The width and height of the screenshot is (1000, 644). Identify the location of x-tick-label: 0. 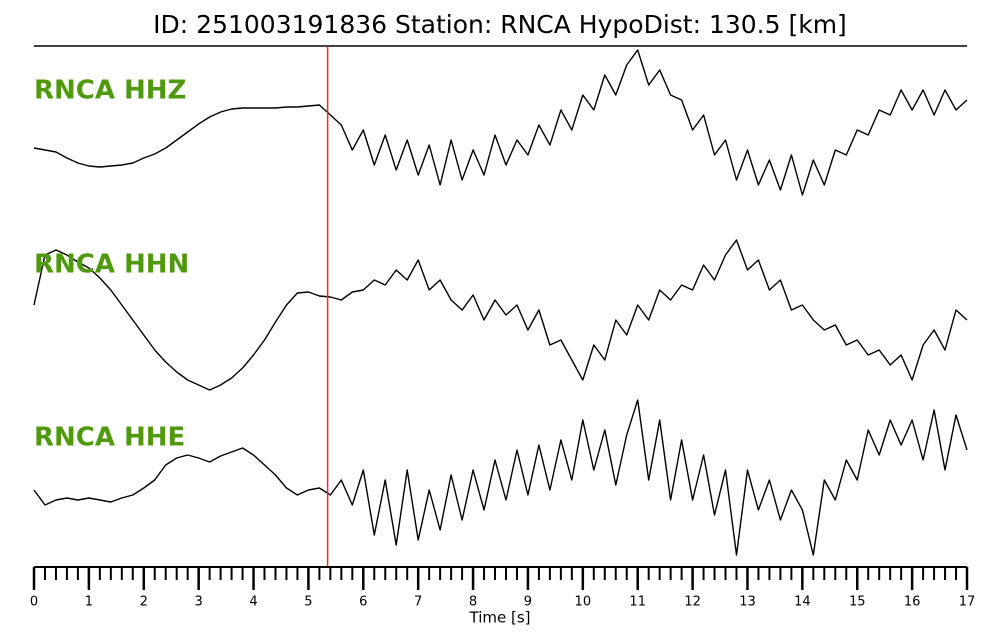
(34, 602).